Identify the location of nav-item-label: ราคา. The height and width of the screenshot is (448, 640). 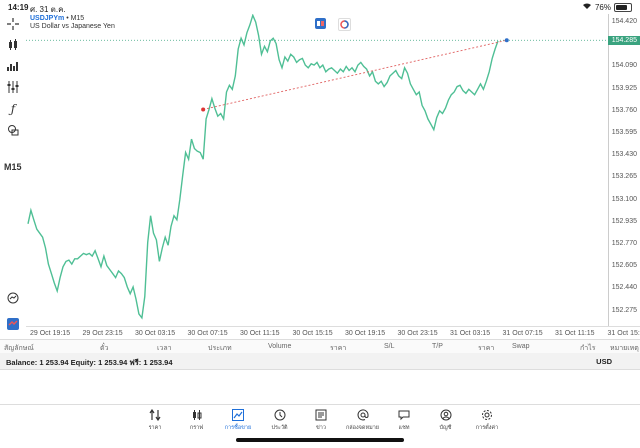
(155, 428).